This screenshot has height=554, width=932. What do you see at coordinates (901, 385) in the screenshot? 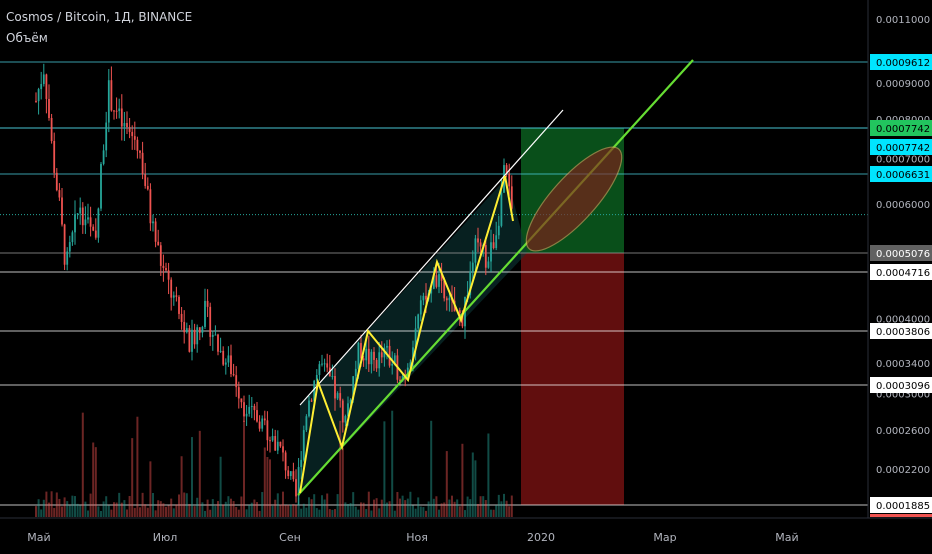
I see `price-badge: 0.0003096` at bounding box center [901, 385].